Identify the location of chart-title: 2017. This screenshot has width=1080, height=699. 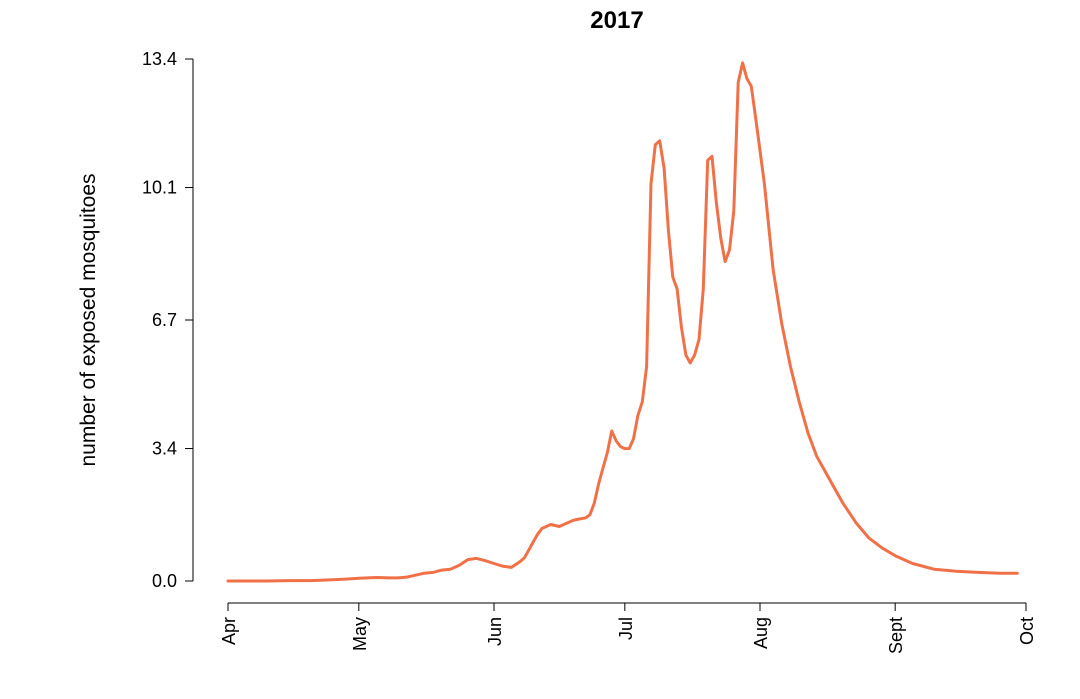
(616, 20).